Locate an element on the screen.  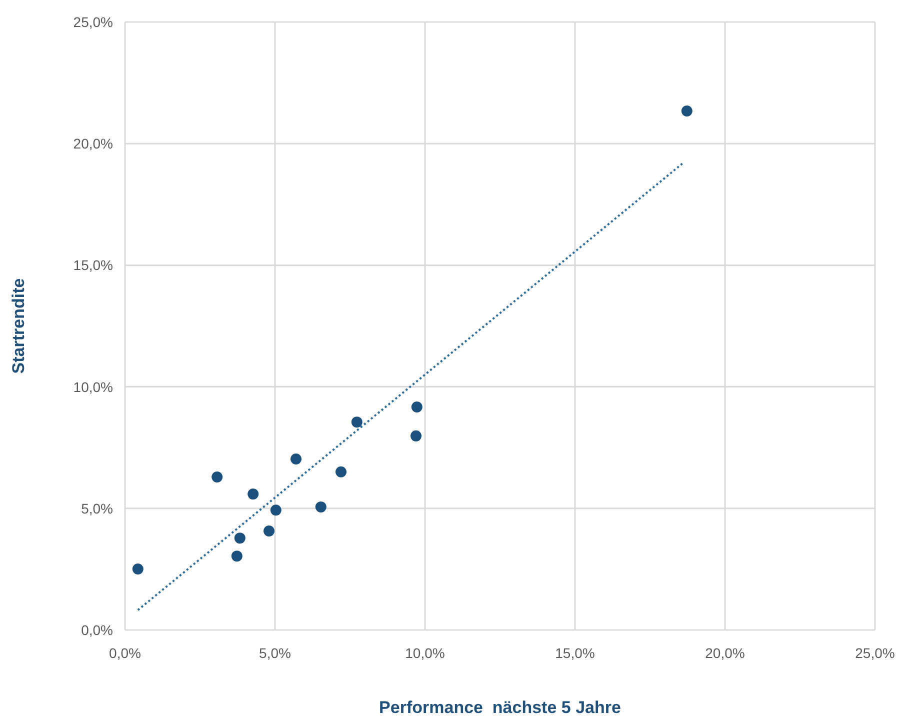
x-tick-label: 25,0% is located at coordinates (875, 653).